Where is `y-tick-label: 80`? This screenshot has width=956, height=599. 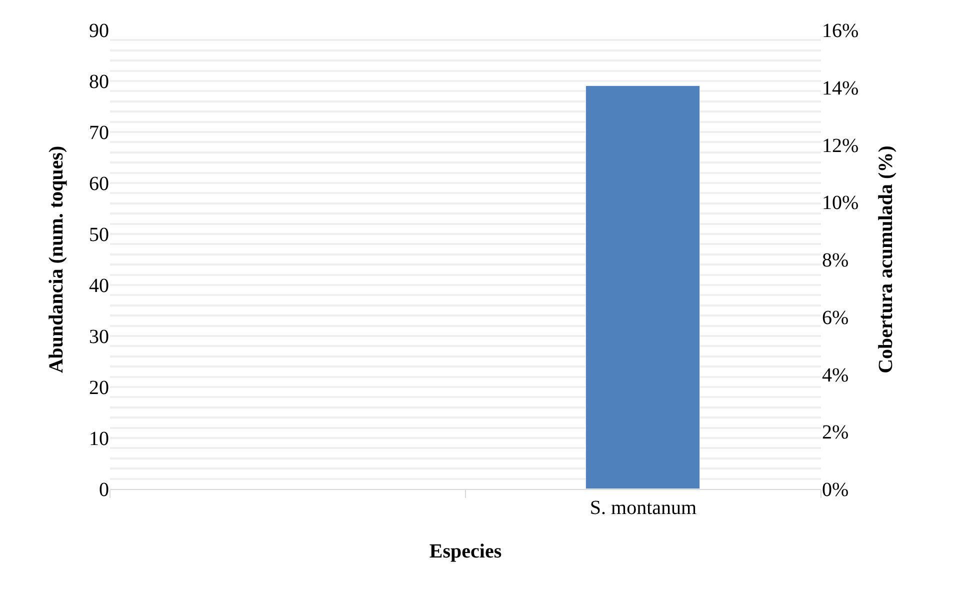 y-tick-label: 80 is located at coordinates (99, 82).